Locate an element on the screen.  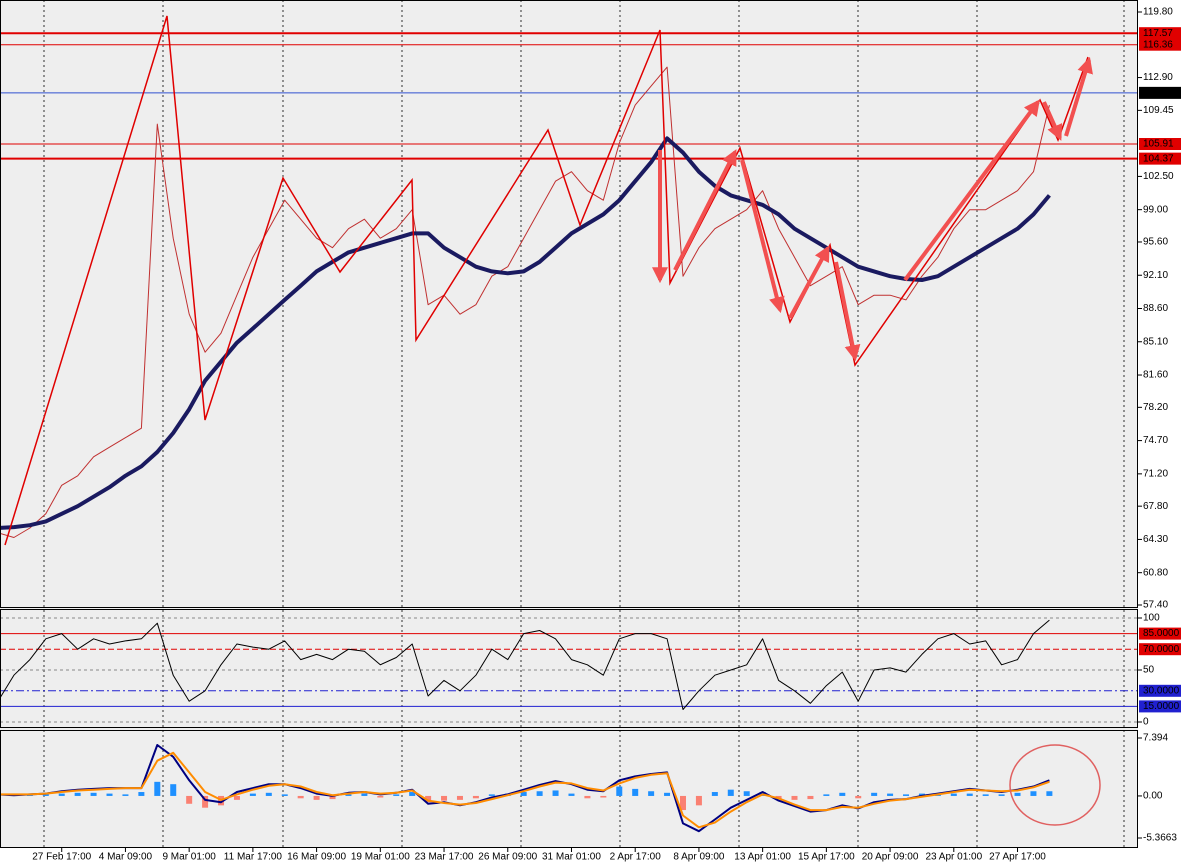
level-label: 104.37 is located at coordinates (1158, 158).